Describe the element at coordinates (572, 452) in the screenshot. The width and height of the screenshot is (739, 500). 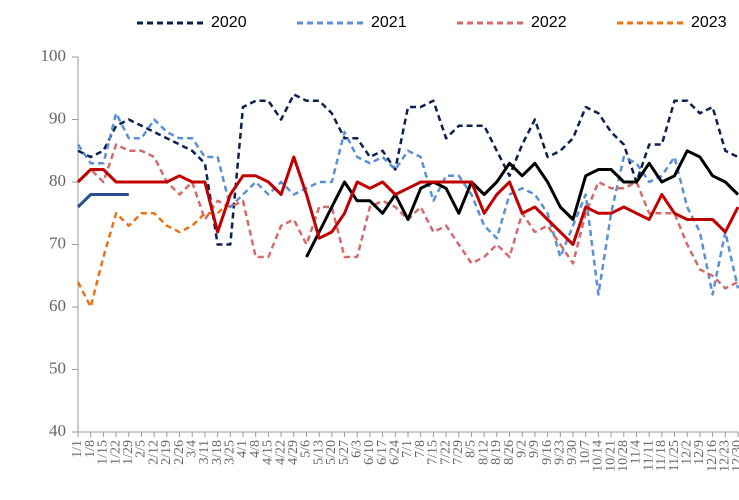
I see `x-tick-label: 9/30` at that location.